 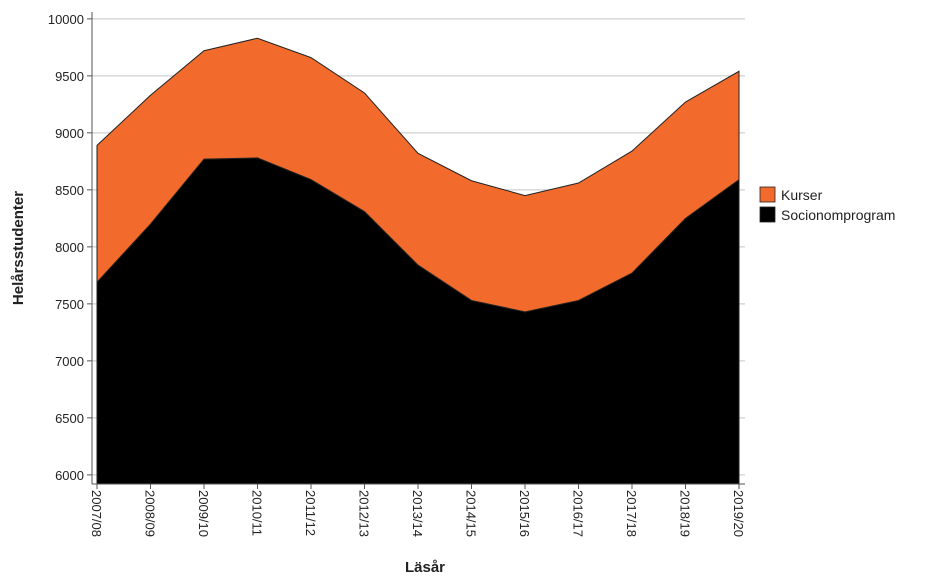 What do you see at coordinates (631, 513) in the screenshot?
I see `x-tick-label: 2017/18` at bounding box center [631, 513].